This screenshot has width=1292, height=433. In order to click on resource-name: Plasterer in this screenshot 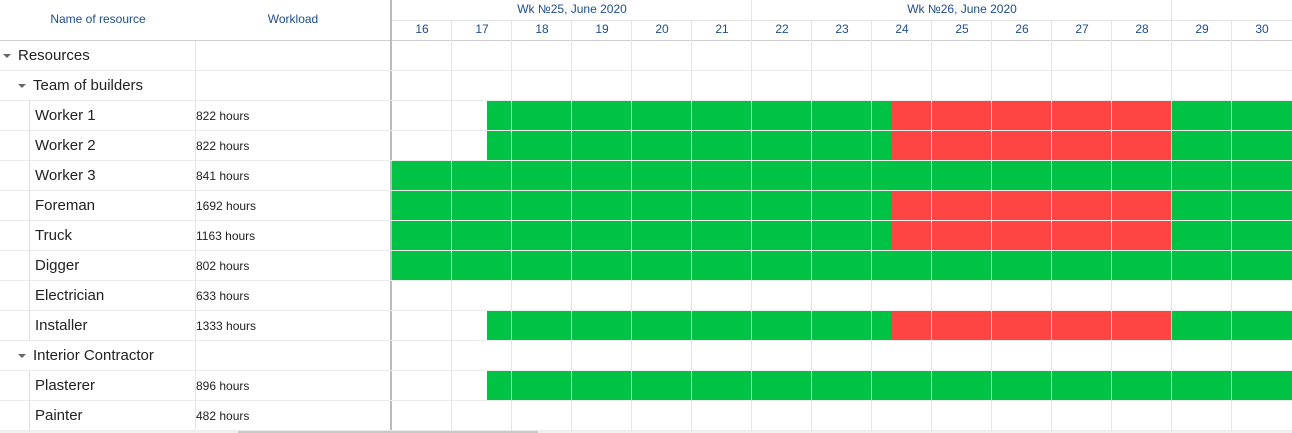, I will do `click(65, 385)`.